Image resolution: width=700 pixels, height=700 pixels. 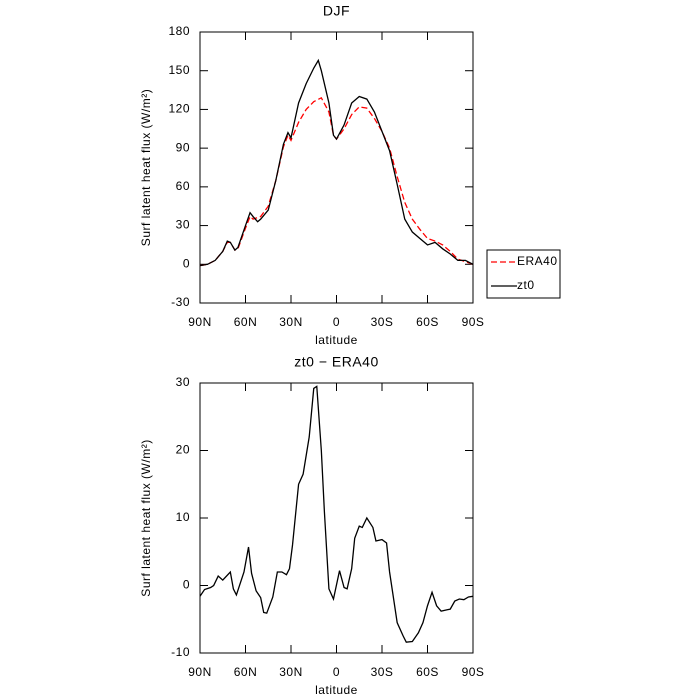 I want to click on chart-title: DJF, so click(x=336, y=11).